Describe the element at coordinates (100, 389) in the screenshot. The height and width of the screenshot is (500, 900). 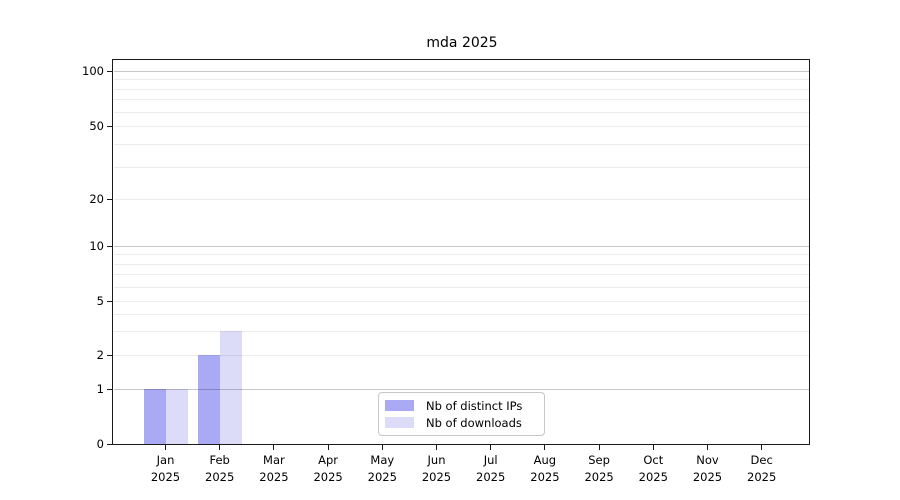
I see `y-tick-label-1: 1` at that location.